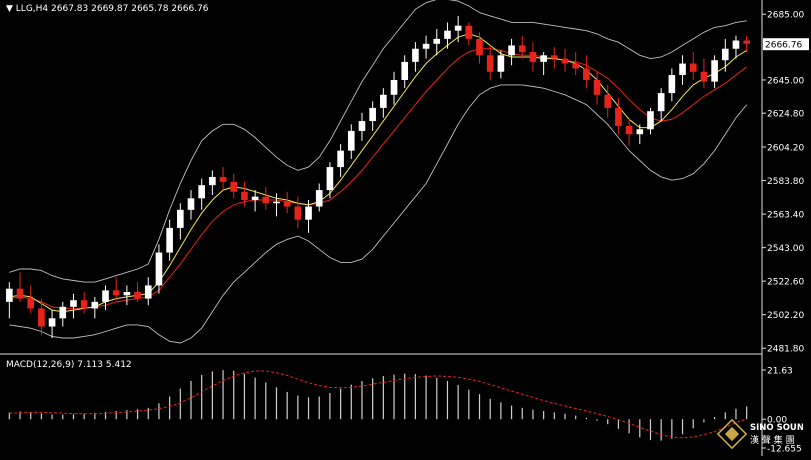 The height and width of the screenshot is (460, 811). I want to click on svg-text: 漢 聲 集 團, so click(772, 440).